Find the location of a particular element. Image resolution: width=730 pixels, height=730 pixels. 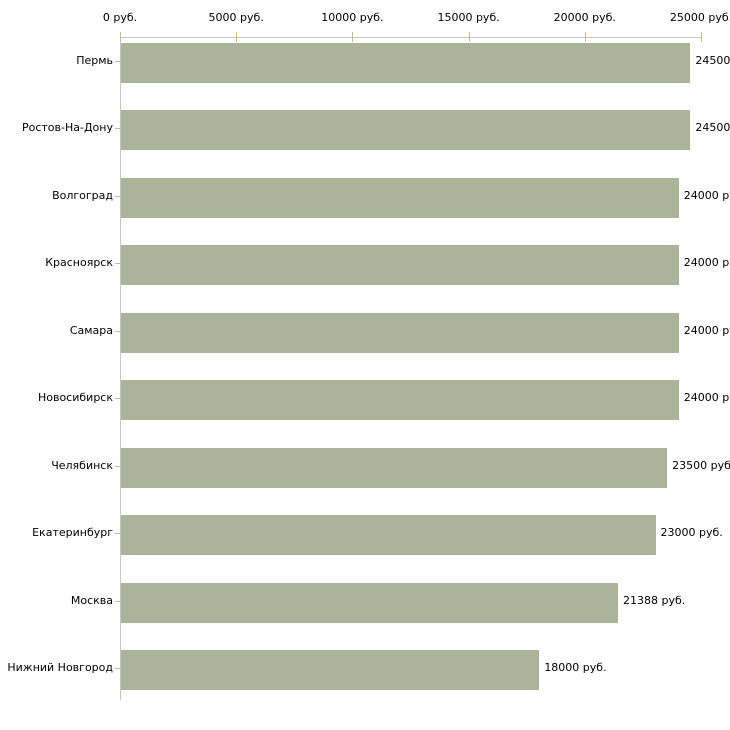

value-label: 18000 руб. is located at coordinates (575, 668).